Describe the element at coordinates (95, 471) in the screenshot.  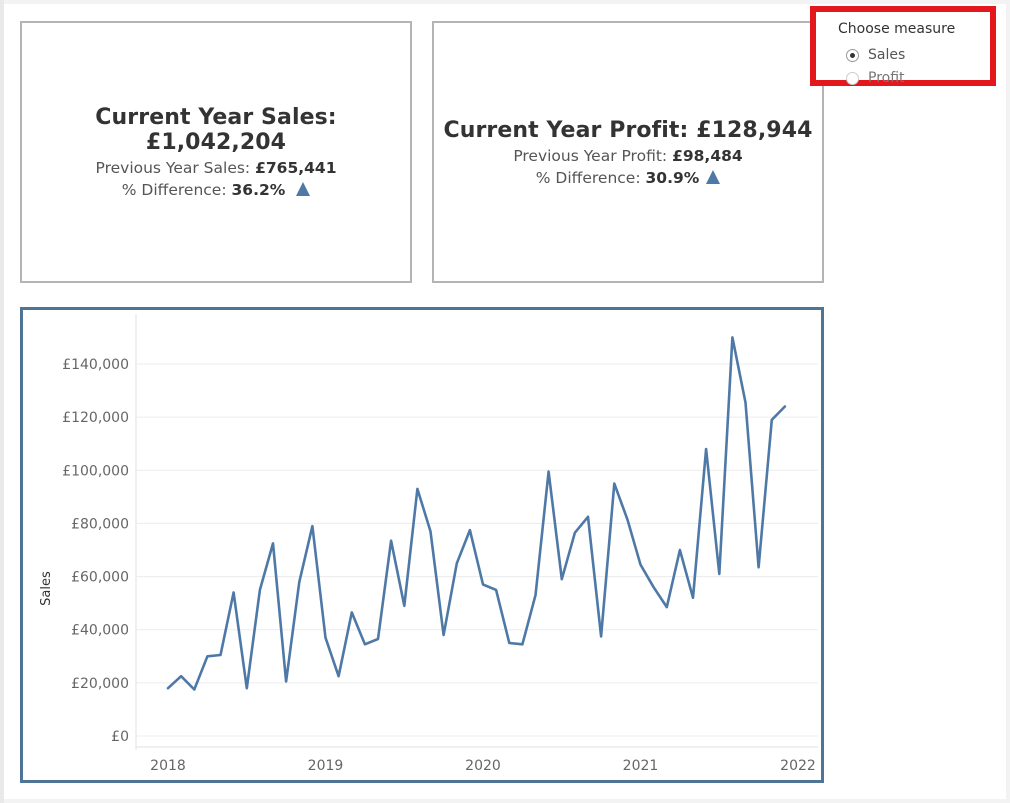
I see `y-tick-label: £100,000` at that location.